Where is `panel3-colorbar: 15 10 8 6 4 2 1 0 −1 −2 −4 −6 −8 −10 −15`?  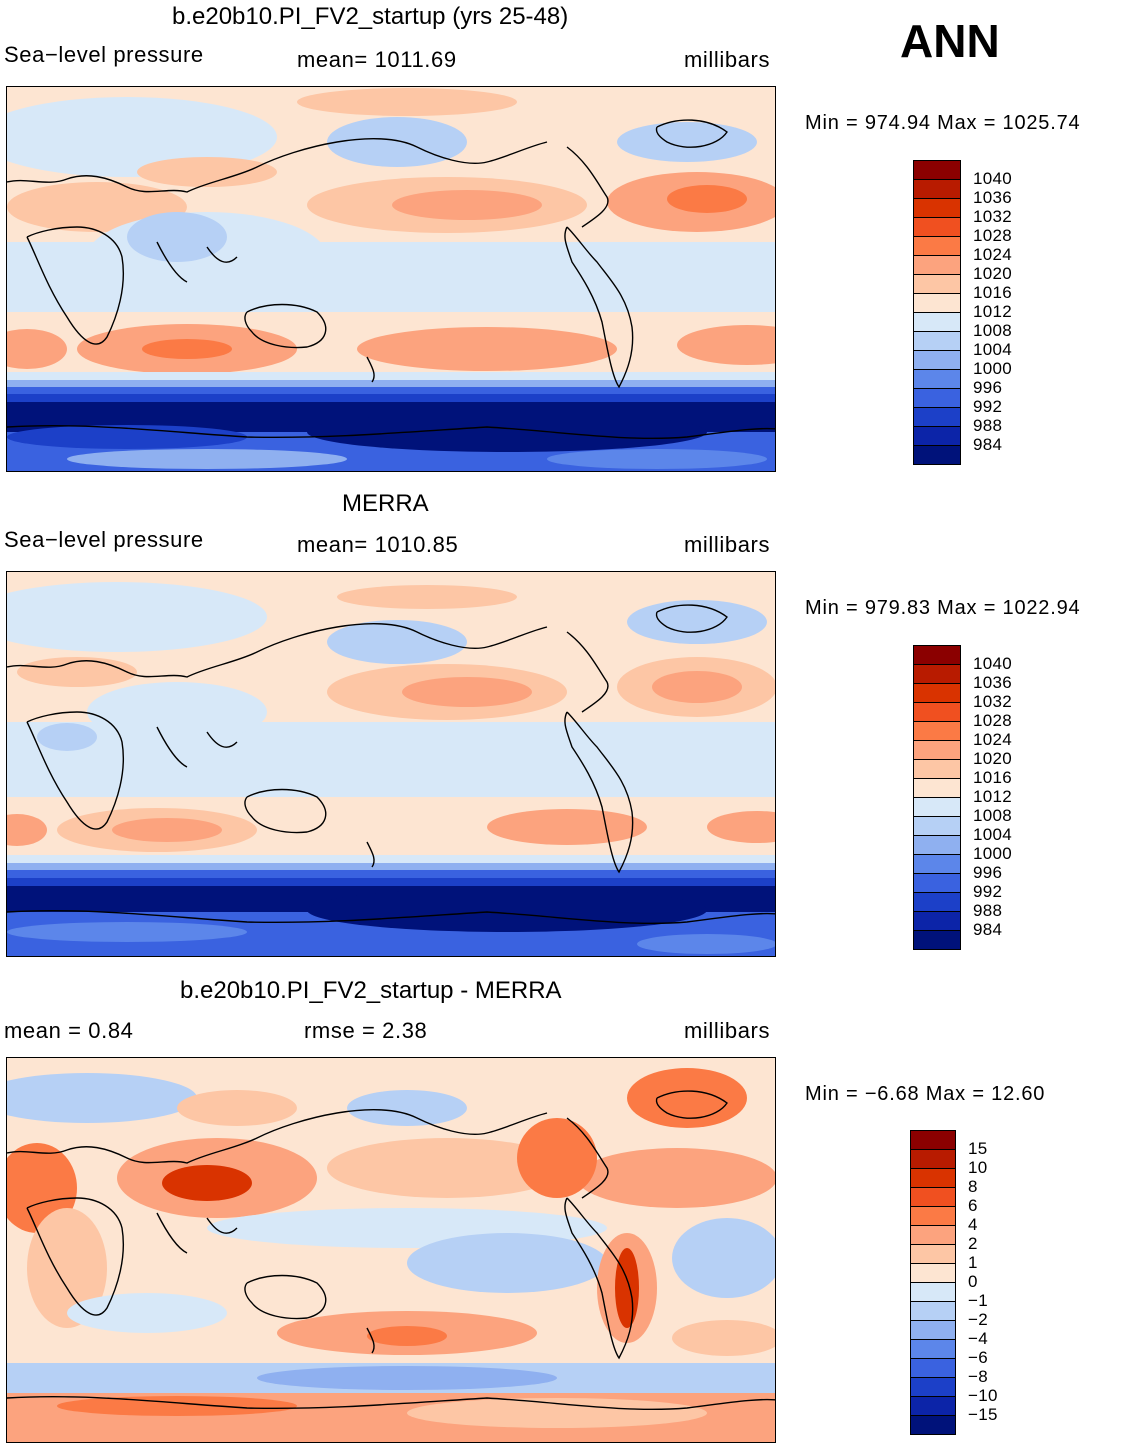
panel3-colorbar: 15 10 8 6 4 2 1 0 −1 −2 −4 −6 −8 −10 −15 is located at coordinates (963, 1283).